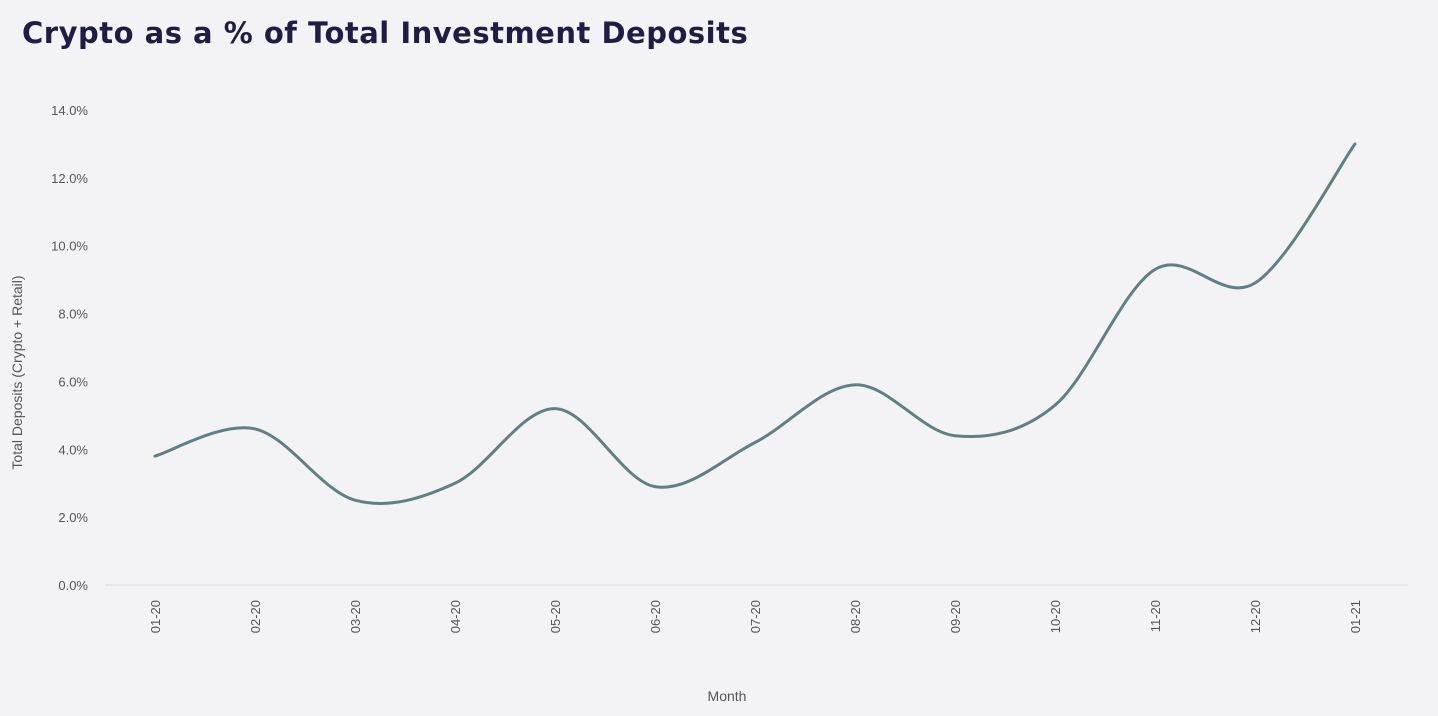 This screenshot has height=716, width=1438. I want to click on x-tick-label: 10-20, so click(1055, 616).